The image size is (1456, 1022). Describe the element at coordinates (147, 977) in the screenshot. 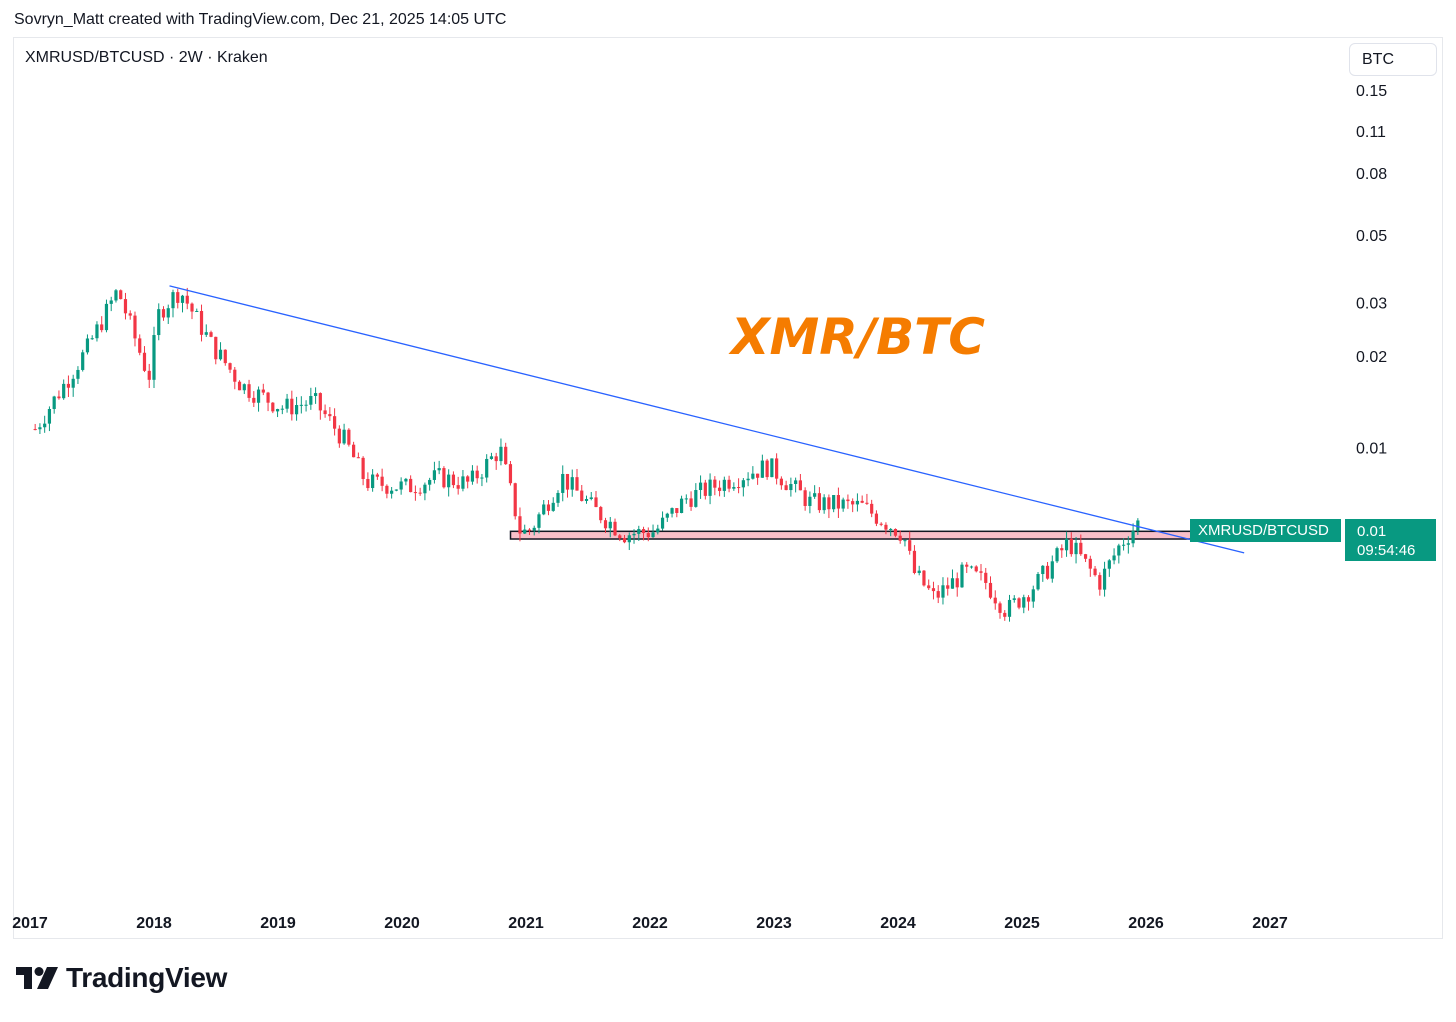

I see `brand-name: TradingView` at that location.